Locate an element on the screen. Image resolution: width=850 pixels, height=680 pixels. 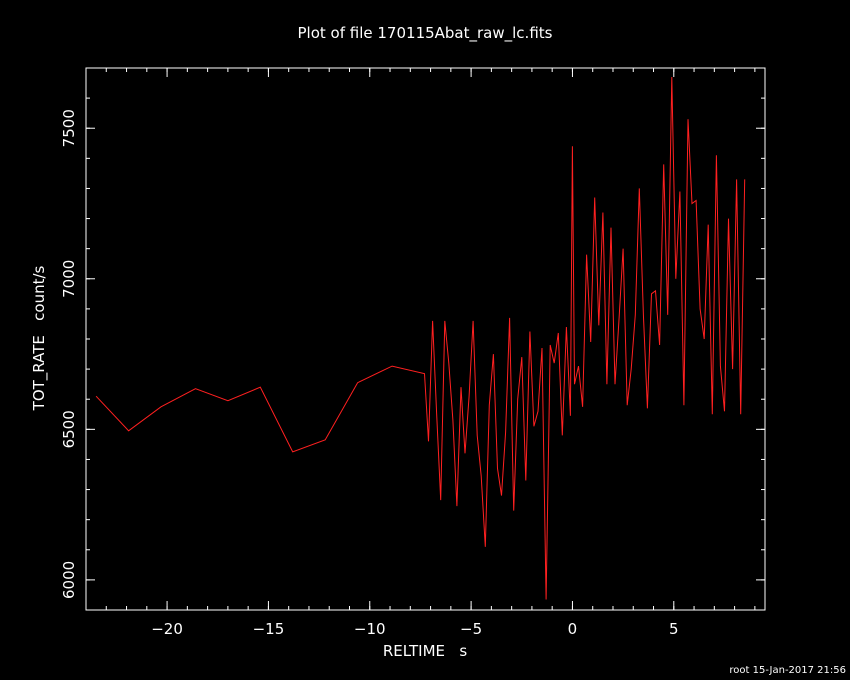
x-tick-label: −20 is located at coordinates (167, 629).